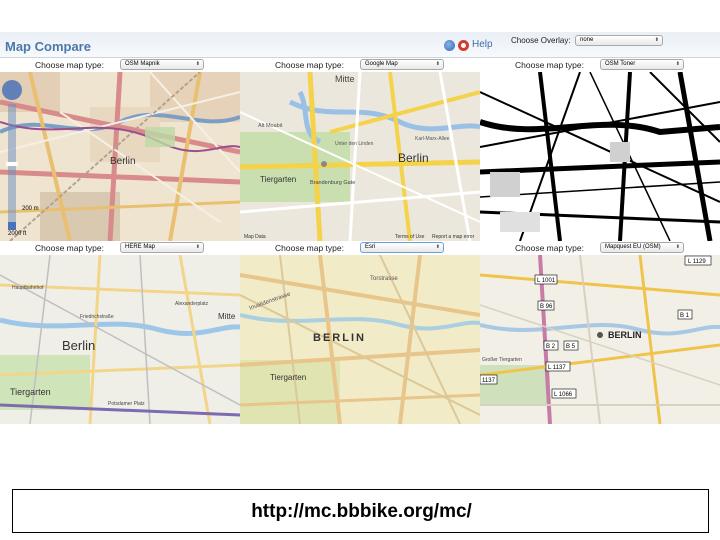 This screenshot has height=540, width=720. I want to click on map-label: Unter den Linden, so click(354, 144).